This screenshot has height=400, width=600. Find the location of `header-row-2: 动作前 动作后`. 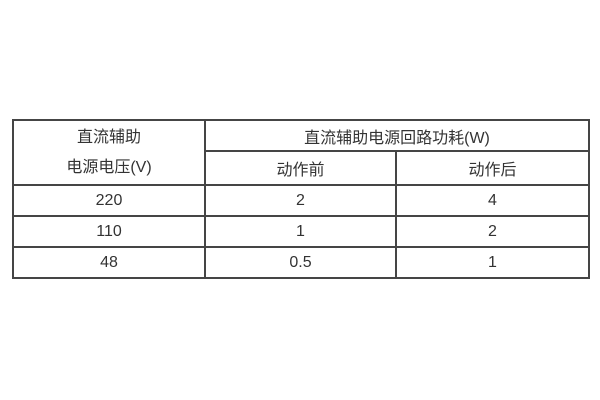

header-row-2: 动作前 动作后 is located at coordinates (302, 168).